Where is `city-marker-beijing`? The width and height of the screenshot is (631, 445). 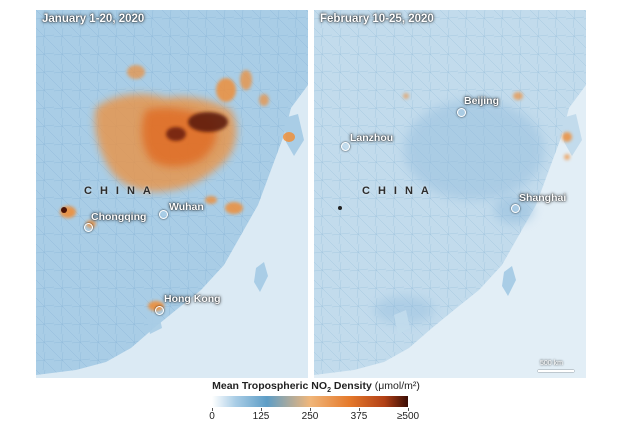 city-marker-beijing is located at coordinates (461, 112).